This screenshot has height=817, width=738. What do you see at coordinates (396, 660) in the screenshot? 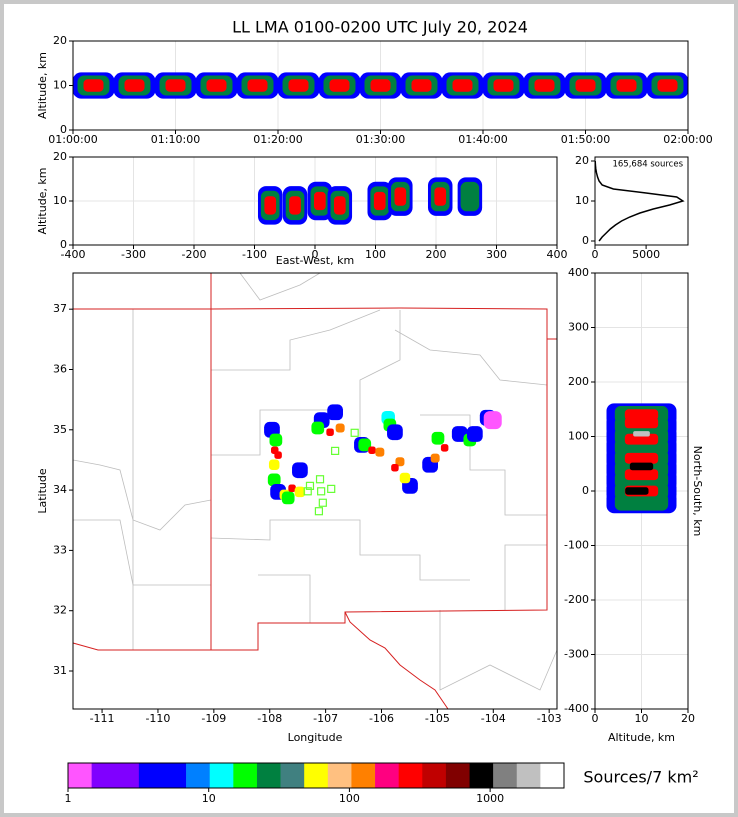
I see `state-border` at bounding box center [396, 660].